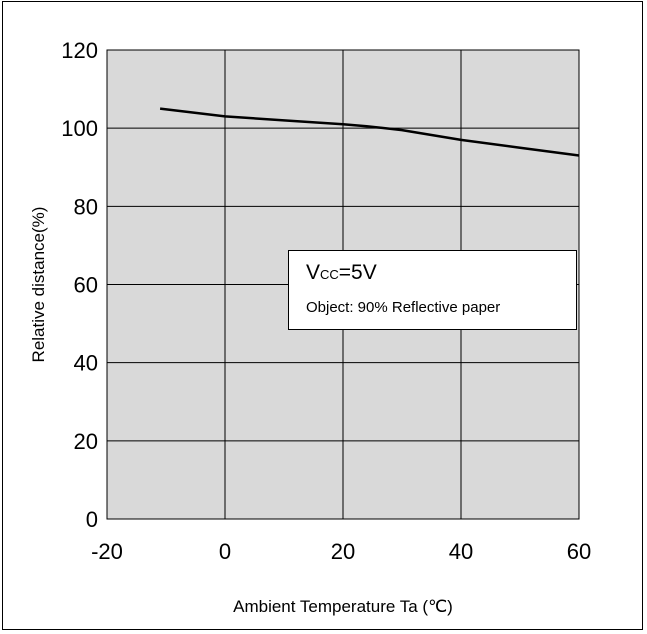 The image size is (647, 634). What do you see at coordinates (86, 441) in the screenshot?
I see `y-tick-label: 20` at bounding box center [86, 441].